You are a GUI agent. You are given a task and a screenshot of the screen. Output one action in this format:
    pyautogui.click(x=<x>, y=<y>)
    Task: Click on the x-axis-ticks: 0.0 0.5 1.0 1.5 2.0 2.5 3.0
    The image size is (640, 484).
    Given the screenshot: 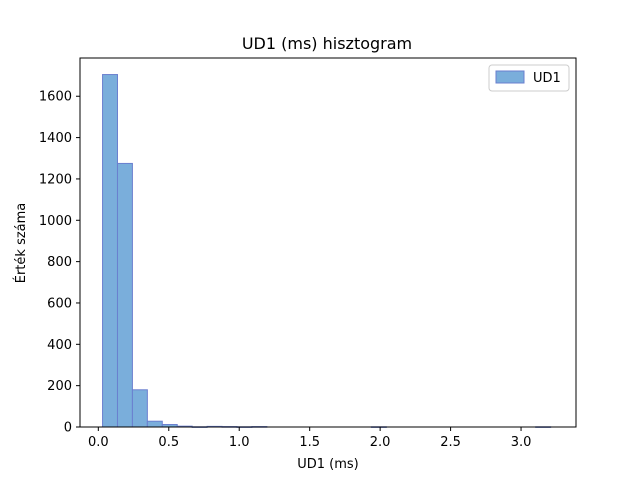 What is the action you would take?
    pyautogui.click(x=309, y=438)
    